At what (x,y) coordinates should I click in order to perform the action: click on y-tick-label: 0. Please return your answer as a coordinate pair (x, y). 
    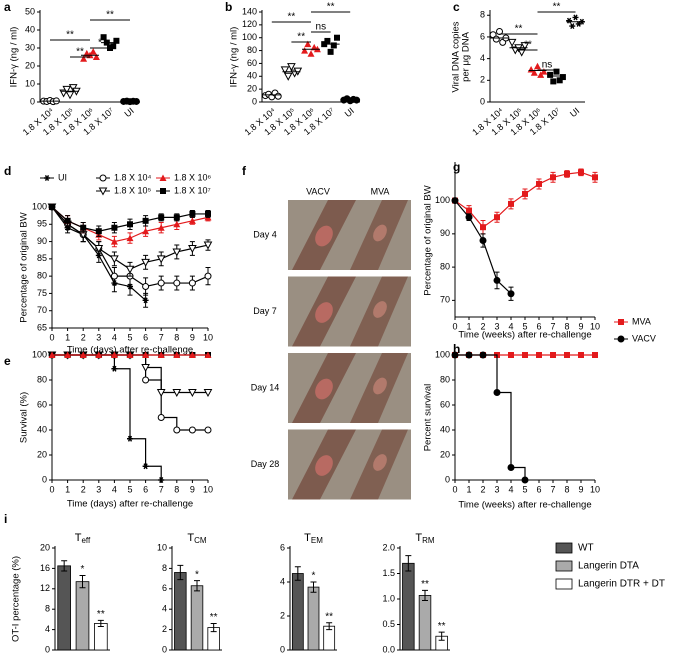
    Looking at the image, I should click on (282, 649).